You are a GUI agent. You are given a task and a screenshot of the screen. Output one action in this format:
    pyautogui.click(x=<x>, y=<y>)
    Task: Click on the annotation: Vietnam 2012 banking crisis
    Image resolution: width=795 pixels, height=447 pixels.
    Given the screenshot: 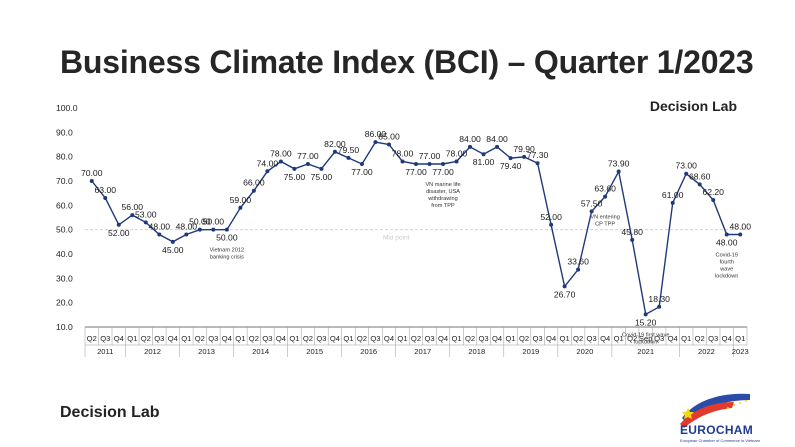 What is the action you would take?
    pyautogui.click(x=227, y=254)
    